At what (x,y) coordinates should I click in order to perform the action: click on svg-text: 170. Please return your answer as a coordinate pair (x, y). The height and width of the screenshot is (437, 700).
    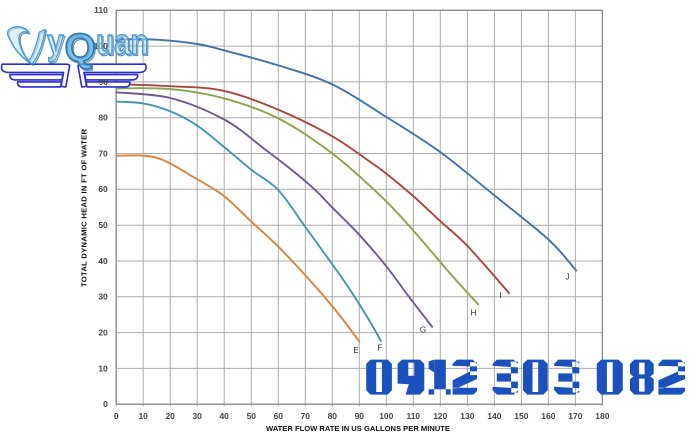
    Looking at the image, I should click on (575, 416).